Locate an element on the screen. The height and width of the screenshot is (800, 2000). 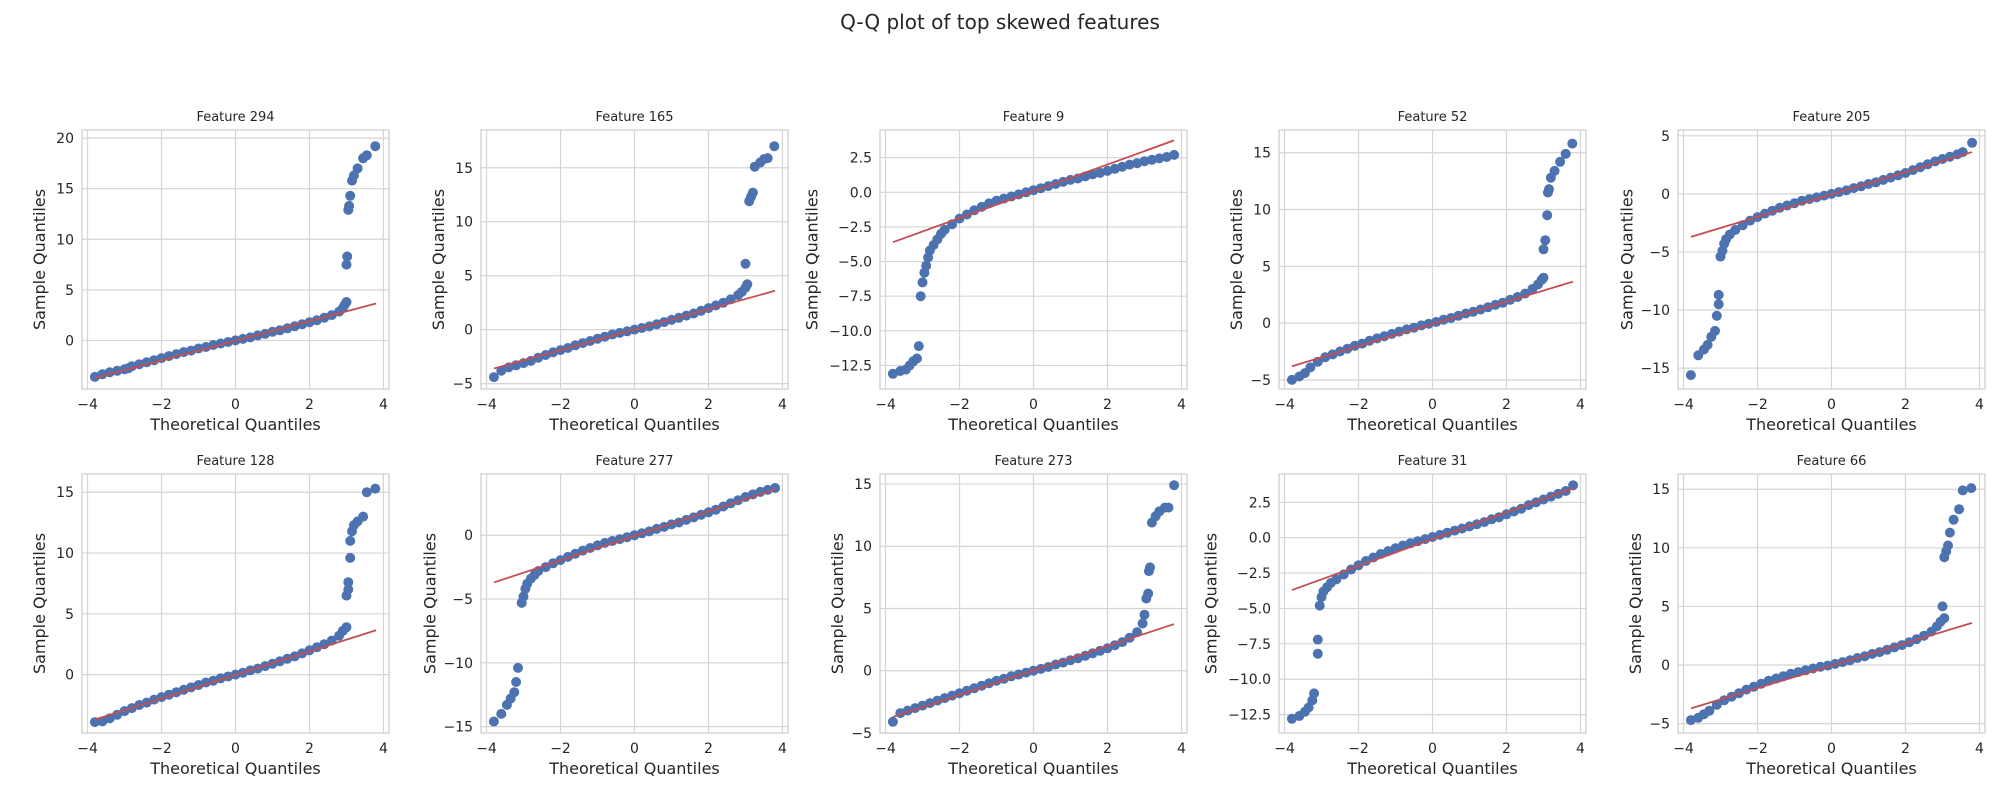
reference-line is located at coordinates (634, 329).